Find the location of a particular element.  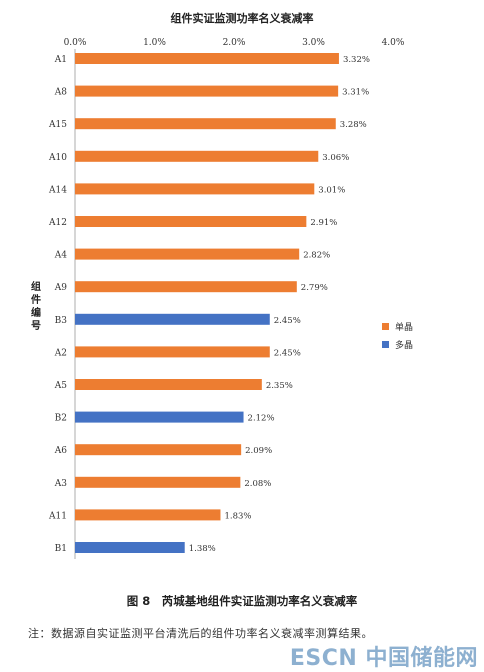

data-label: 1.83% is located at coordinates (237, 516).